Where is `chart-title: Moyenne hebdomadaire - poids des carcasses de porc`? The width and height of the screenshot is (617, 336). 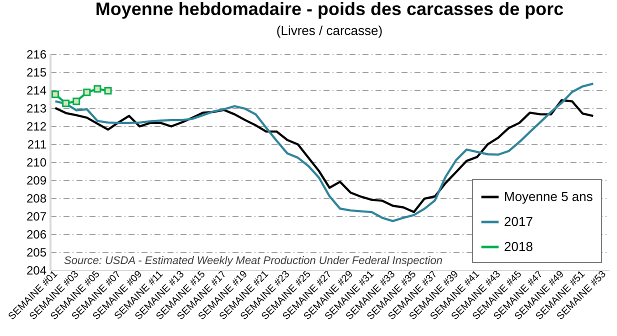
chart-title: Moyenne hebdomadaire - poids des carcasses de porc is located at coordinates (329, 9).